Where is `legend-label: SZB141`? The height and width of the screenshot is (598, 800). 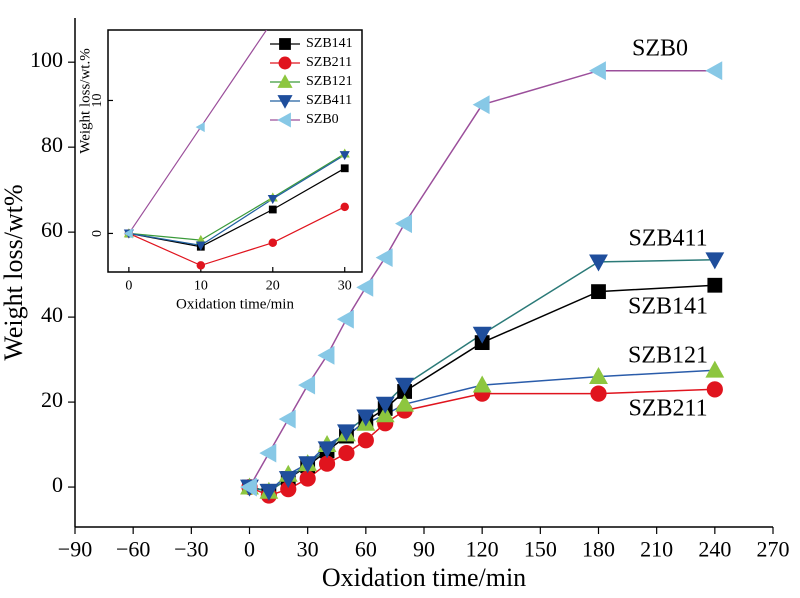 legend-label: SZB141 is located at coordinates (329, 43).